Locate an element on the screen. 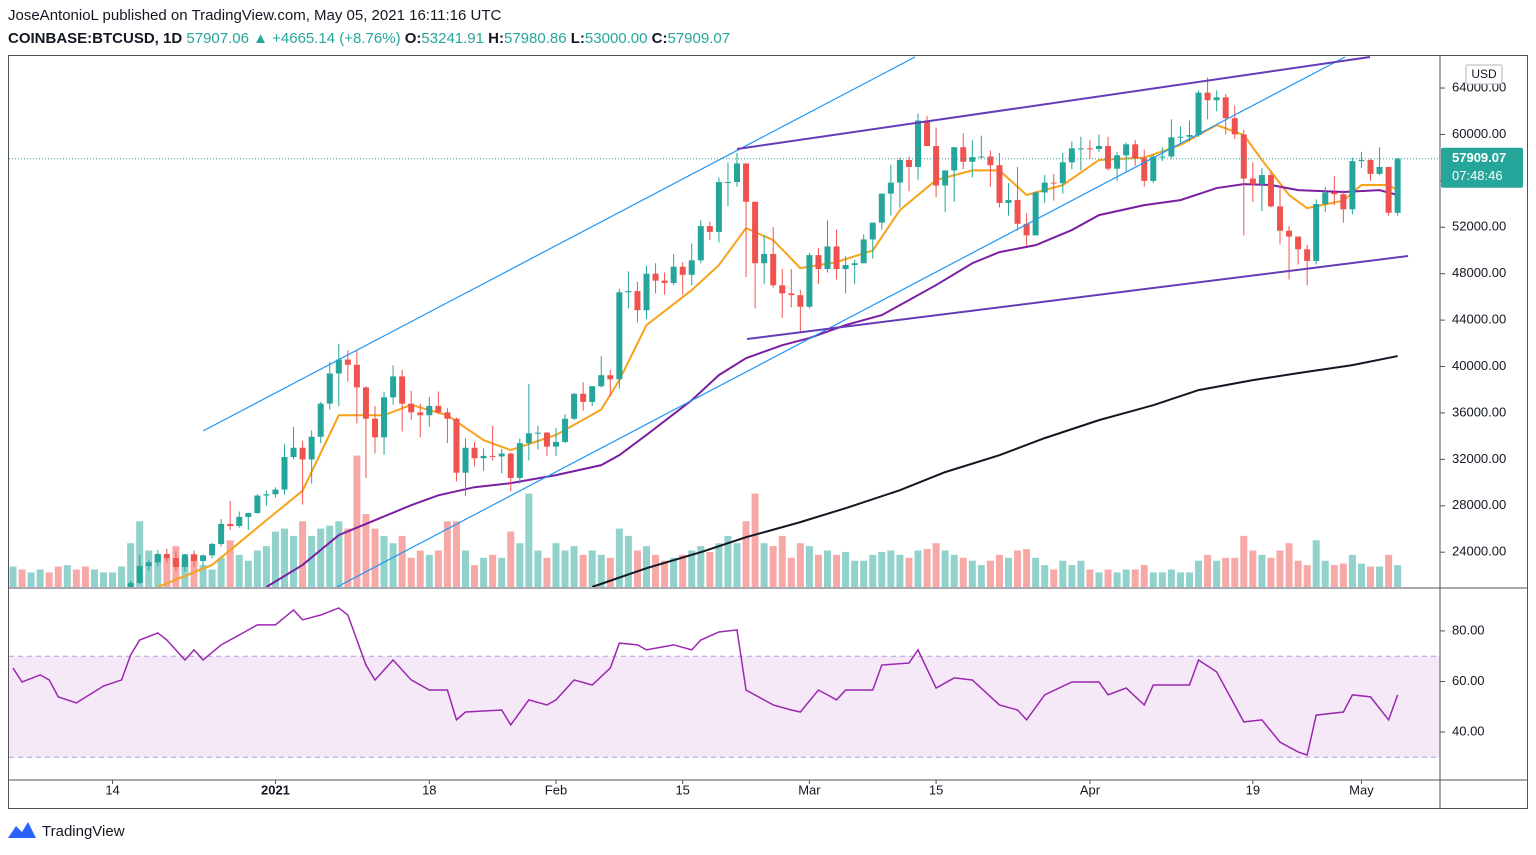 Image resolution: width=1536 pixels, height=855 pixels. symbol: COINBASE:BTCUSD, 1D is located at coordinates (95, 38).